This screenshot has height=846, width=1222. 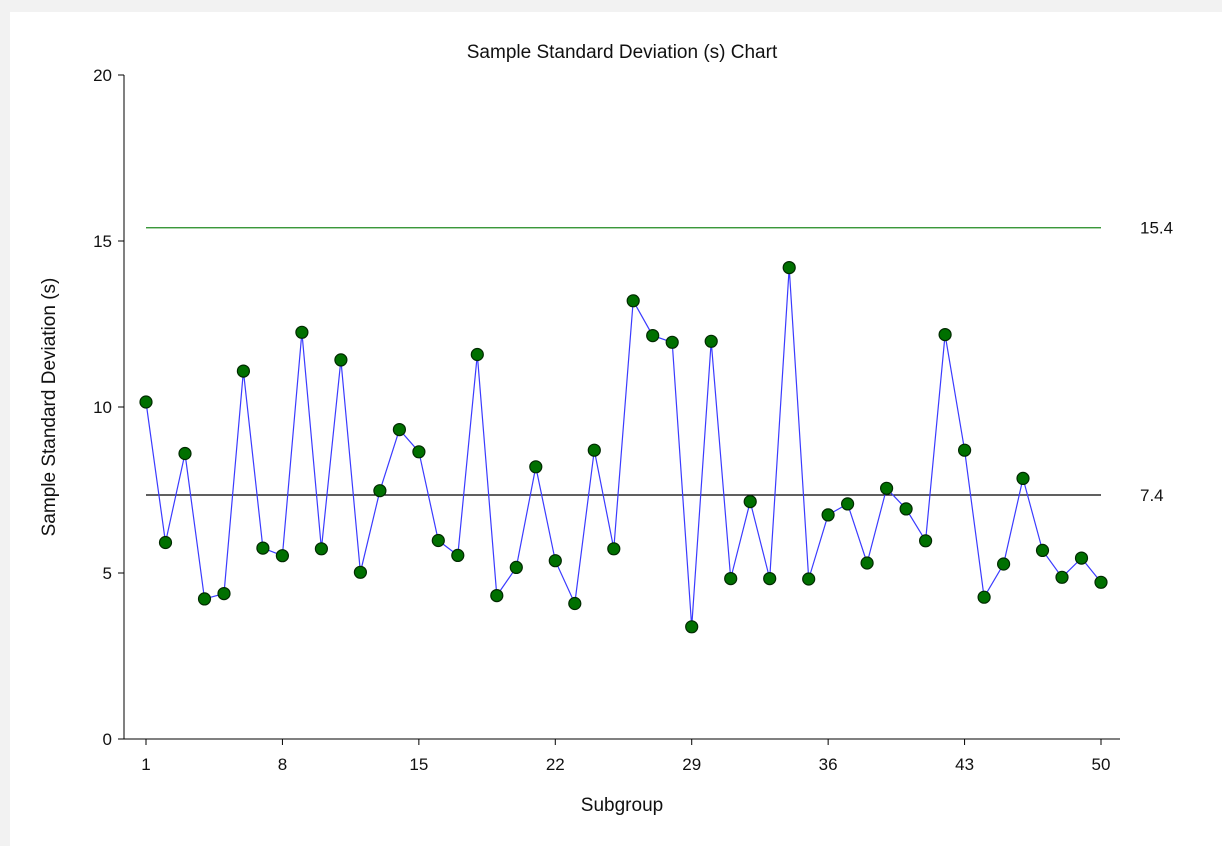 What do you see at coordinates (622, 805) in the screenshot?
I see `x-axis-label: Subgroup` at bounding box center [622, 805].